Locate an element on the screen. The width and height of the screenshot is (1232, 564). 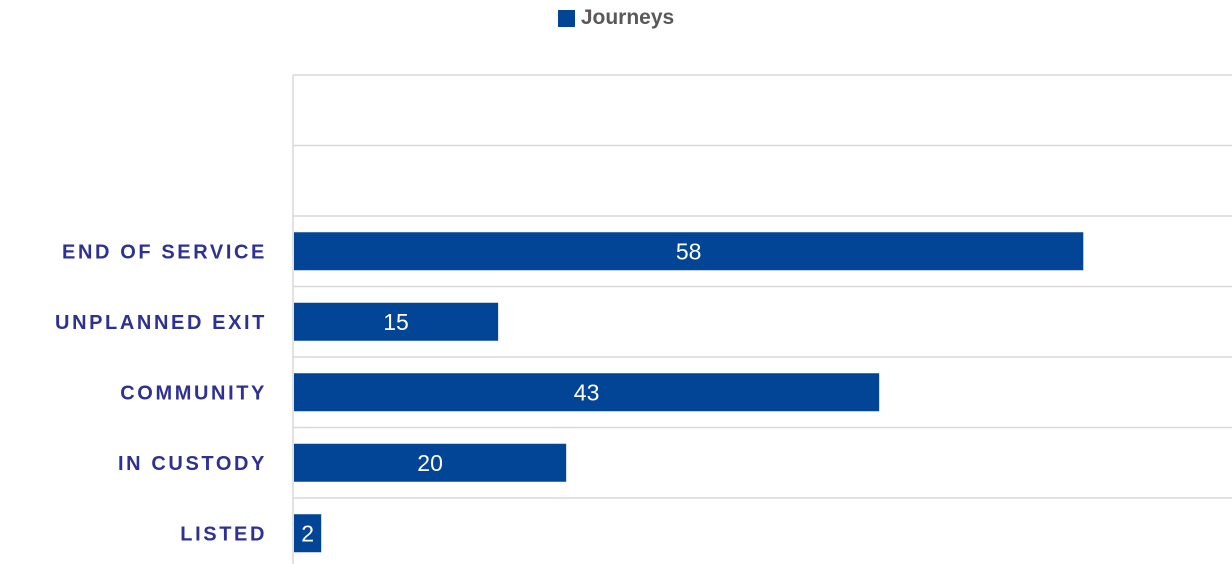
bar-unplanned-exit is located at coordinates (396, 321).